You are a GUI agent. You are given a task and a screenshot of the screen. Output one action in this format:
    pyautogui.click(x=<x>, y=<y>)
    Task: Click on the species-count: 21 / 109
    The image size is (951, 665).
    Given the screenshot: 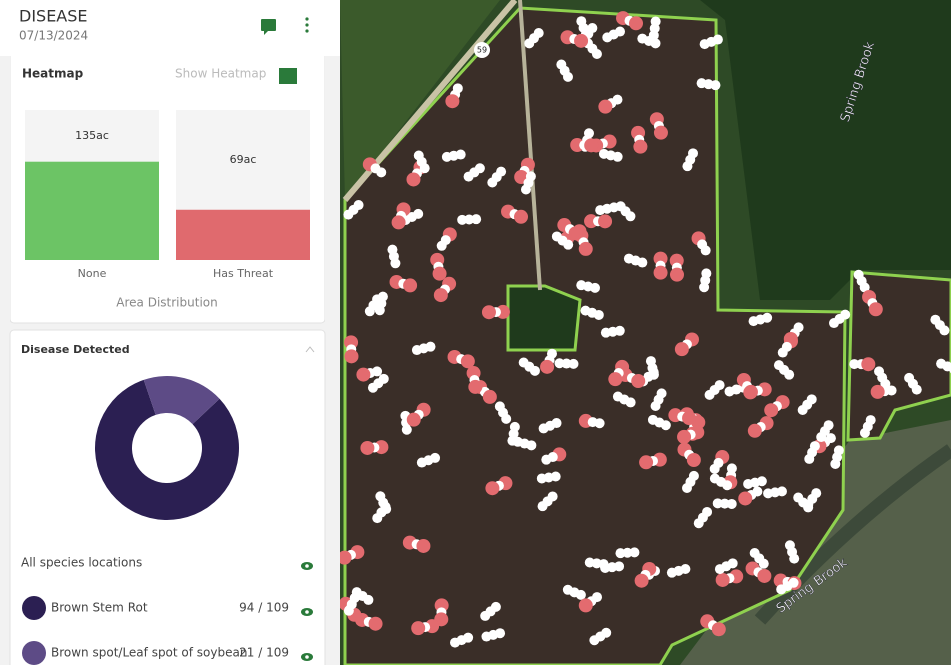 What is the action you would take?
    pyautogui.click(x=264, y=653)
    